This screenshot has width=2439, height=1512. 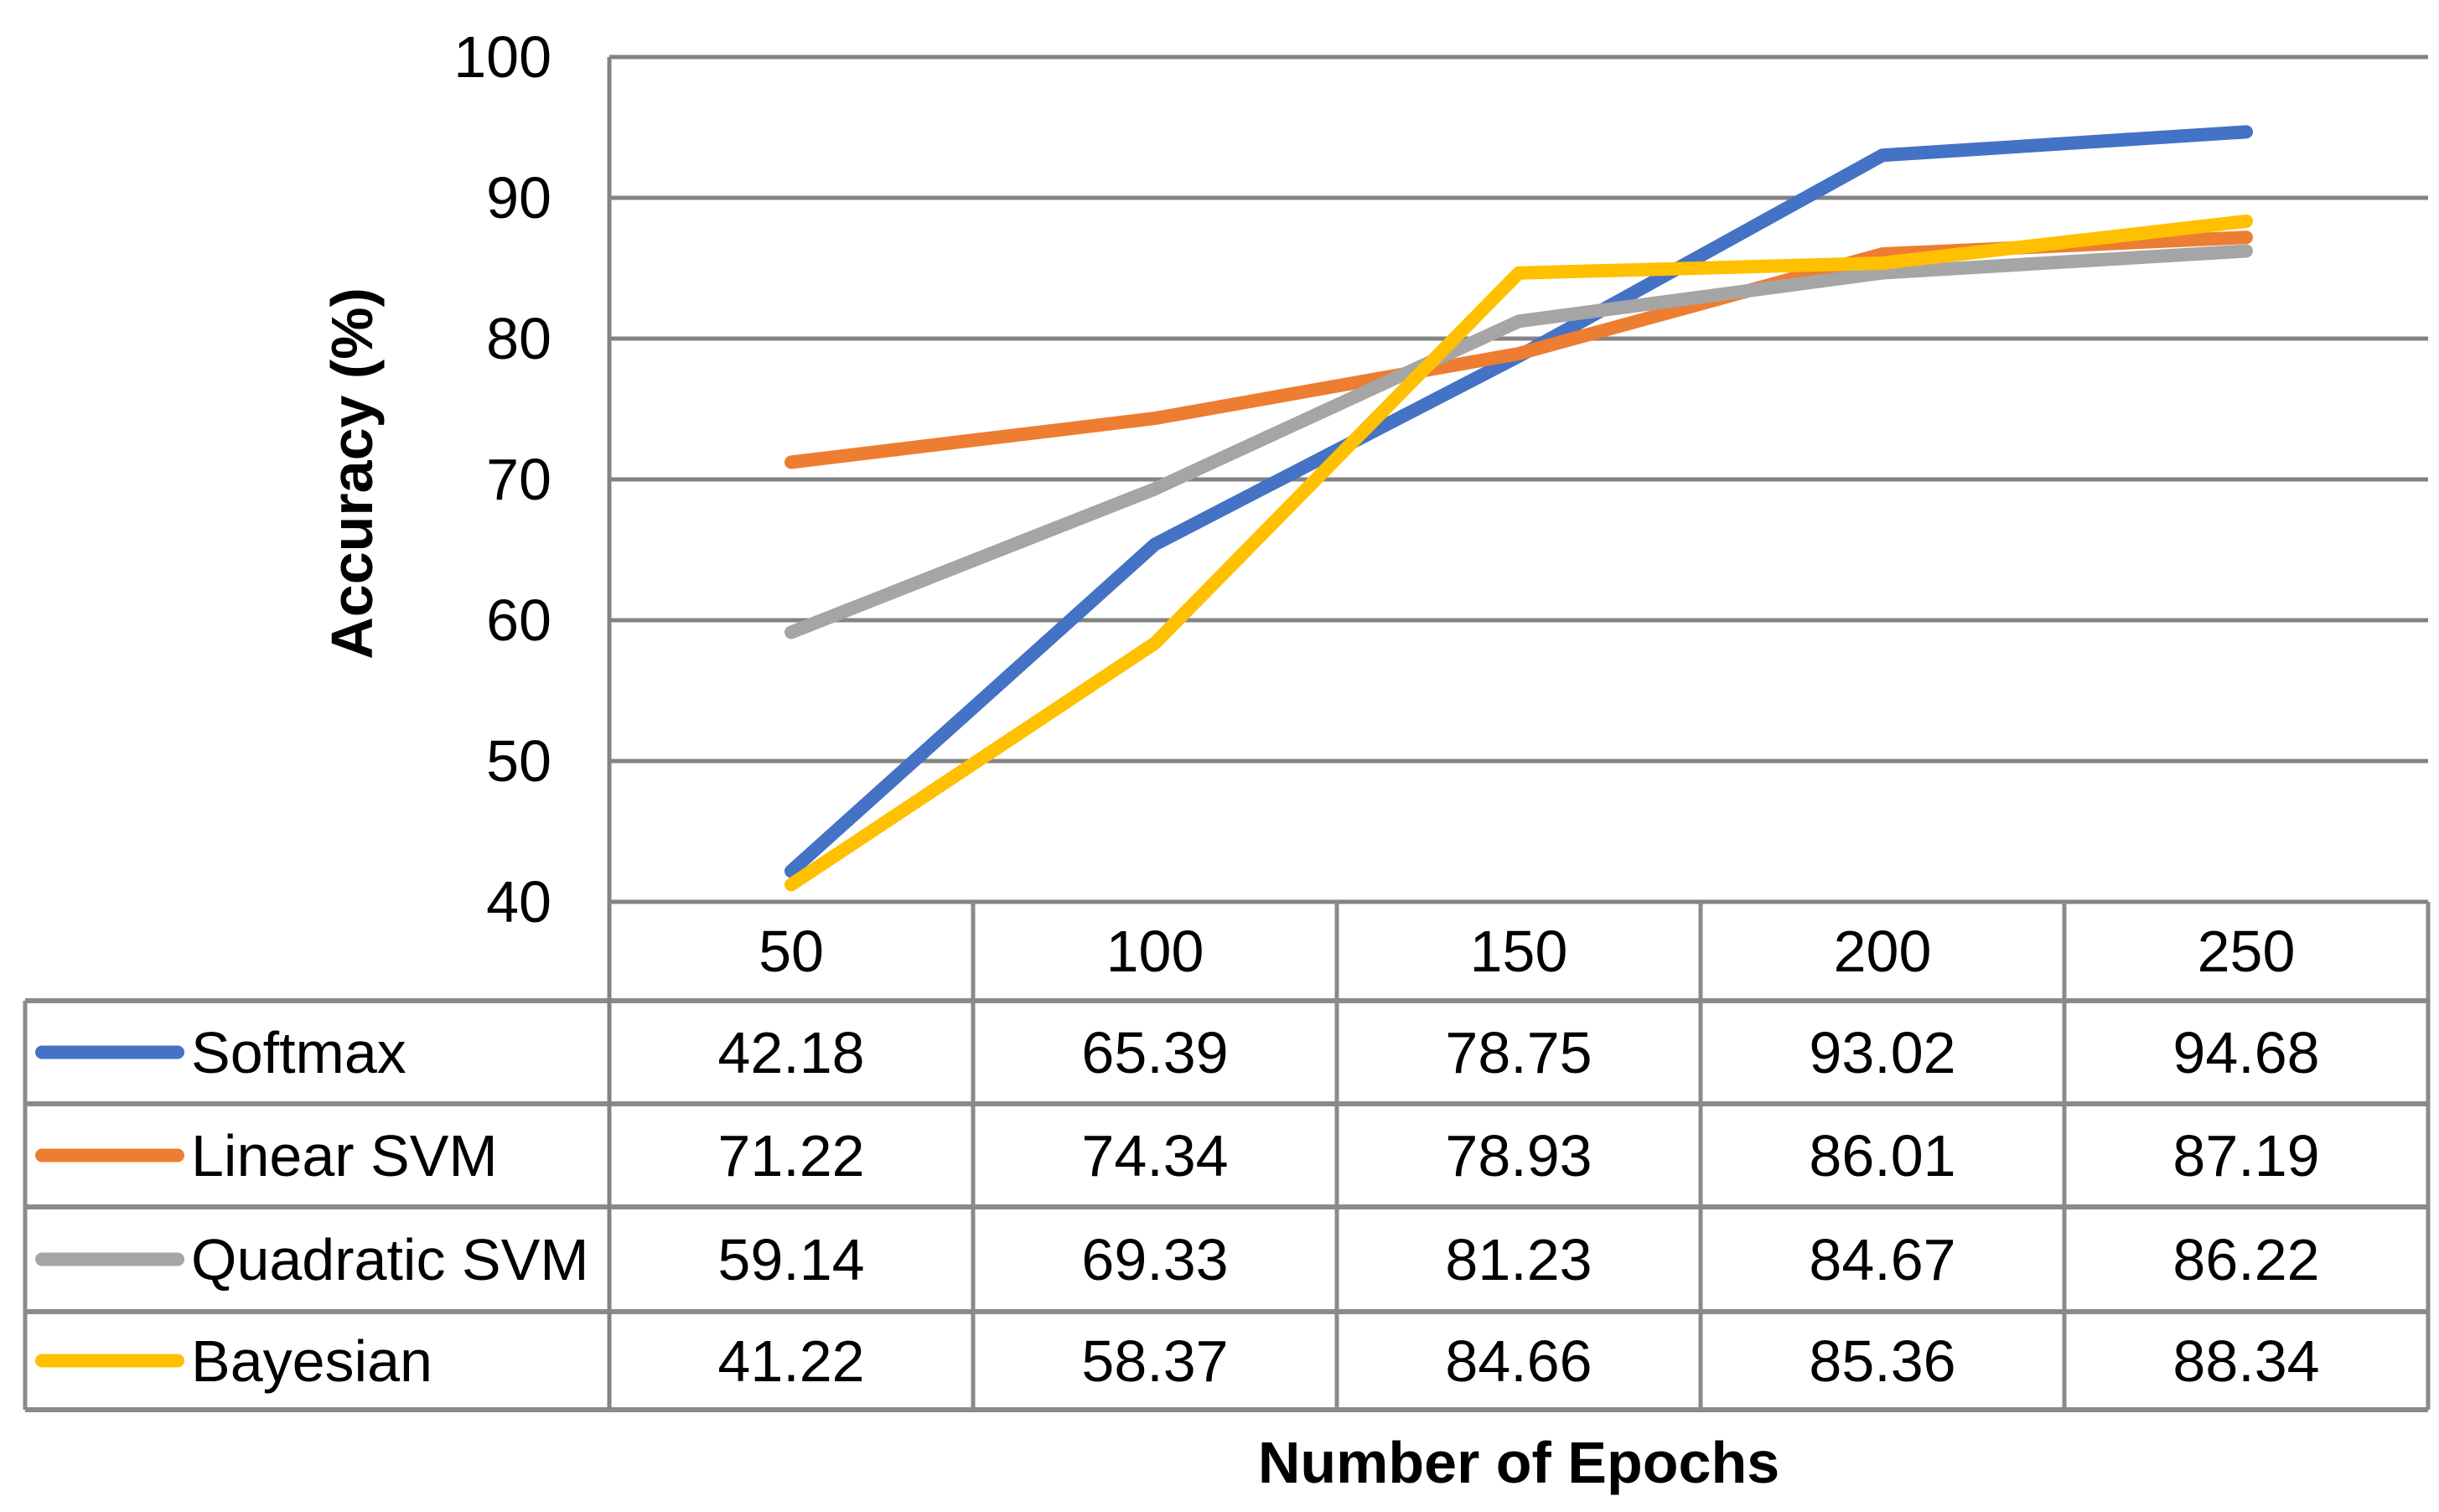 What do you see at coordinates (1518, 1462) in the screenshot?
I see `x-axis-title: Number of Epochs` at bounding box center [1518, 1462].